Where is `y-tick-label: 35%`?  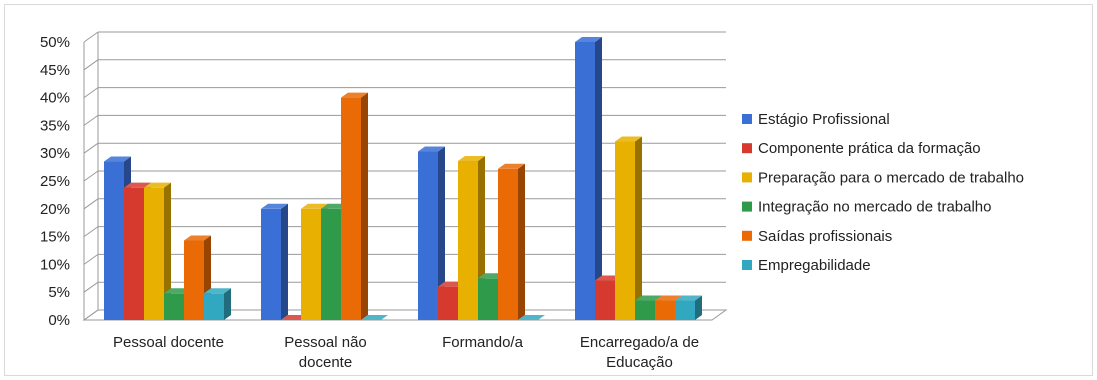 y-tick-label: 35% is located at coordinates (55, 125).